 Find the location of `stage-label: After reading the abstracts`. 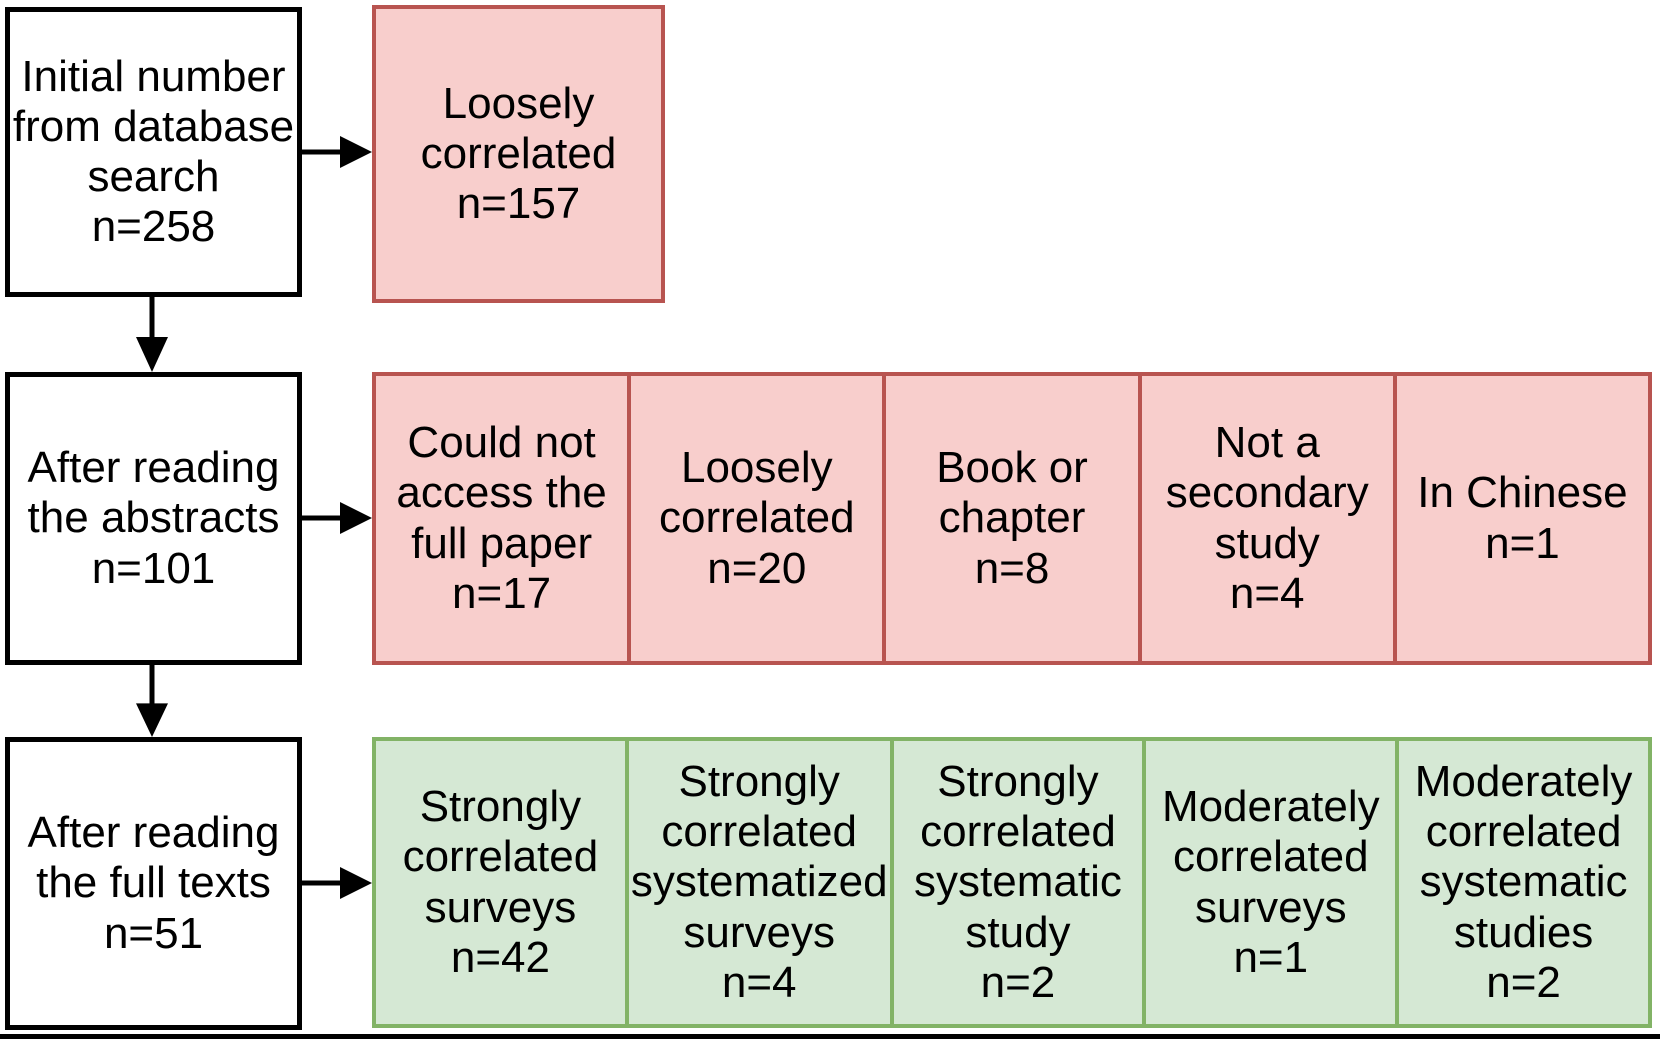

stage-label: After reading the abstracts is located at coordinates (153, 493).